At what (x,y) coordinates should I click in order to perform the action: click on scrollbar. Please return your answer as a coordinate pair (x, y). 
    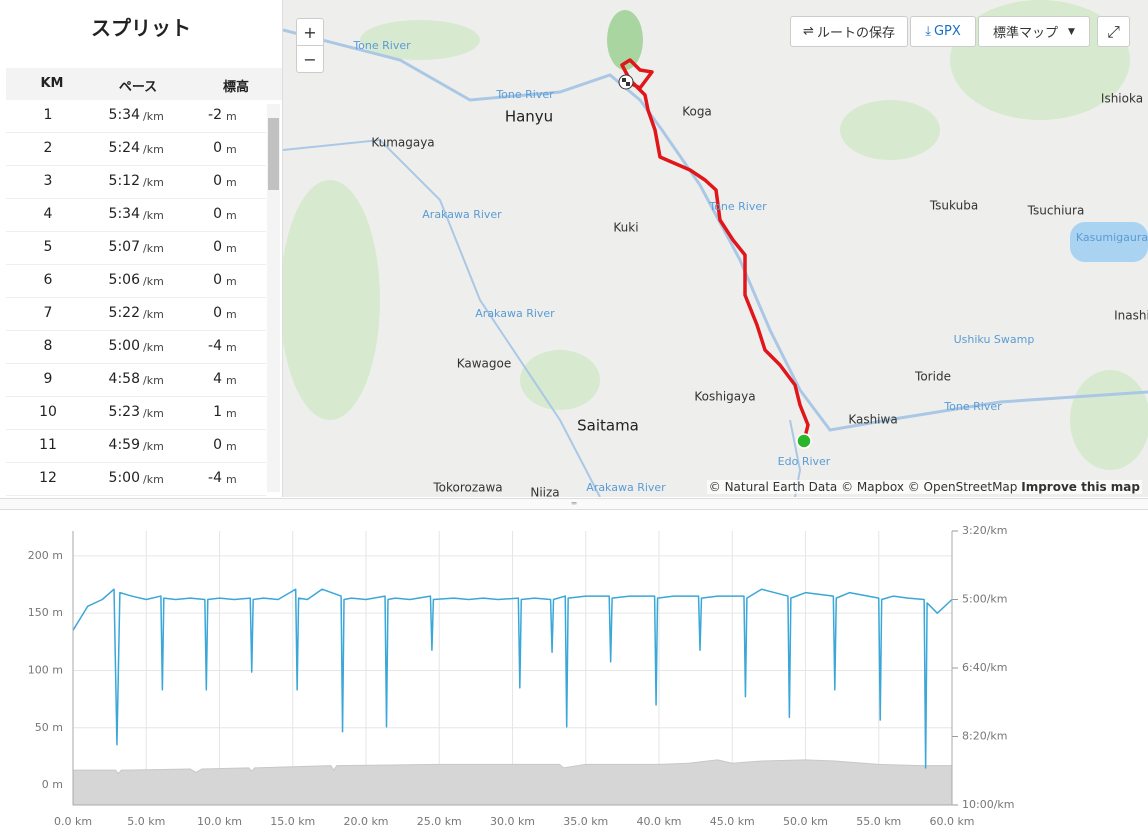
    Looking at the image, I should click on (273, 298).